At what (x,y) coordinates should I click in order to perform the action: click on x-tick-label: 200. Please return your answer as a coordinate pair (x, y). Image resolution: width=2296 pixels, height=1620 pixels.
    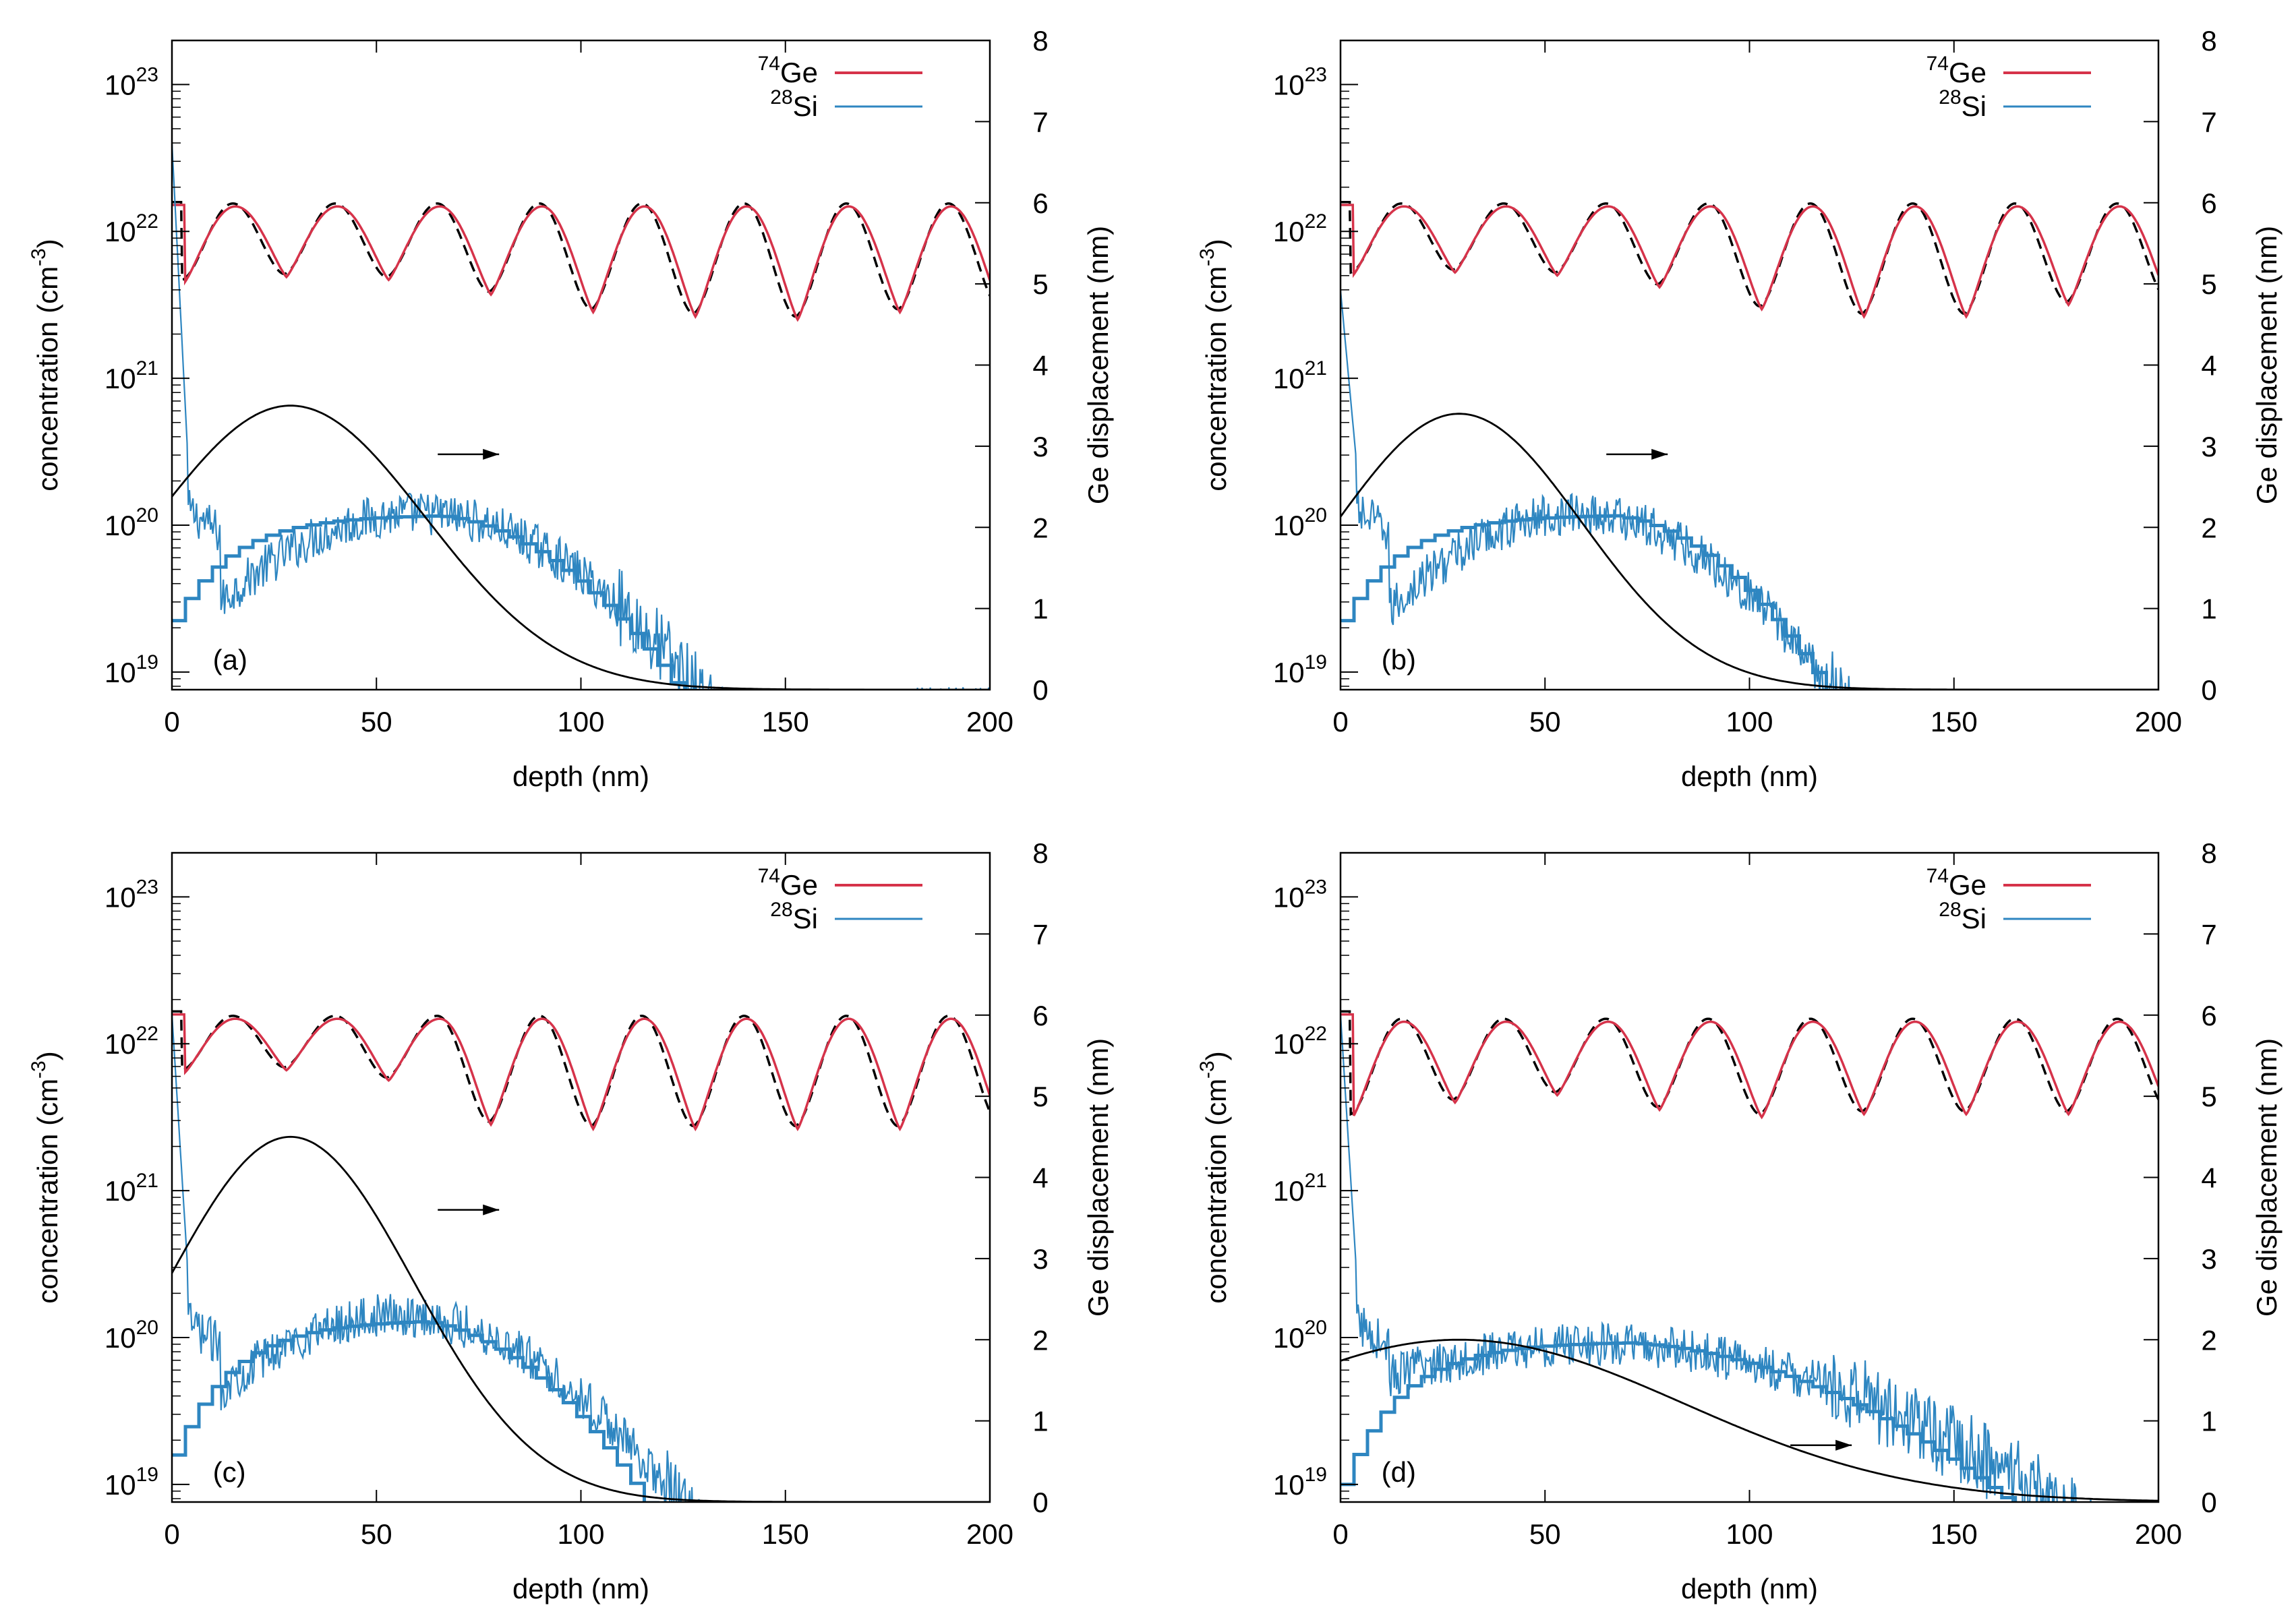
    Looking at the image, I should click on (989, 1534).